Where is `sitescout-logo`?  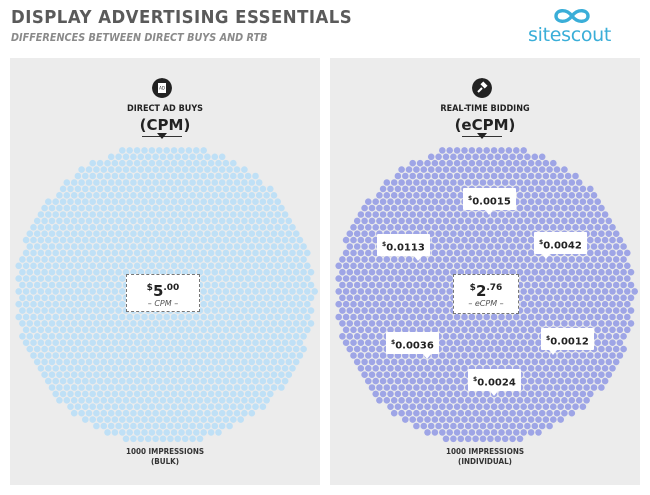
sitescout-logo is located at coordinates (583, 27).